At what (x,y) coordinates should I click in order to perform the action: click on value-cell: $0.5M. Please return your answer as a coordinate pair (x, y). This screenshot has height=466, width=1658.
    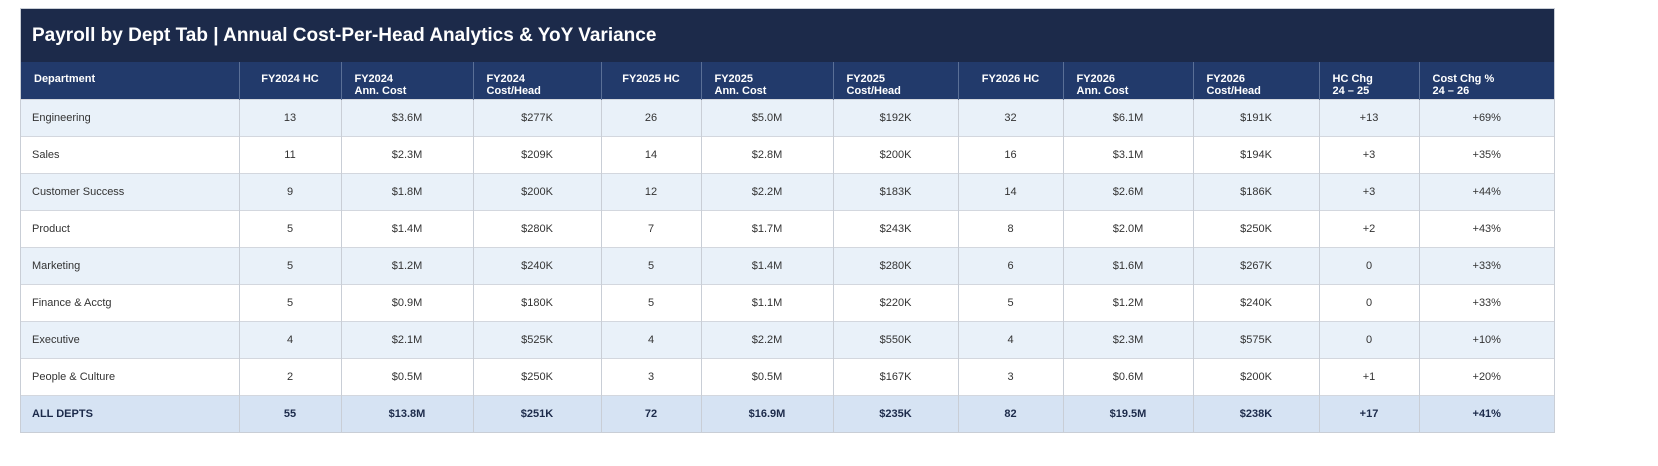
    Looking at the image, I should click on (766, 377).